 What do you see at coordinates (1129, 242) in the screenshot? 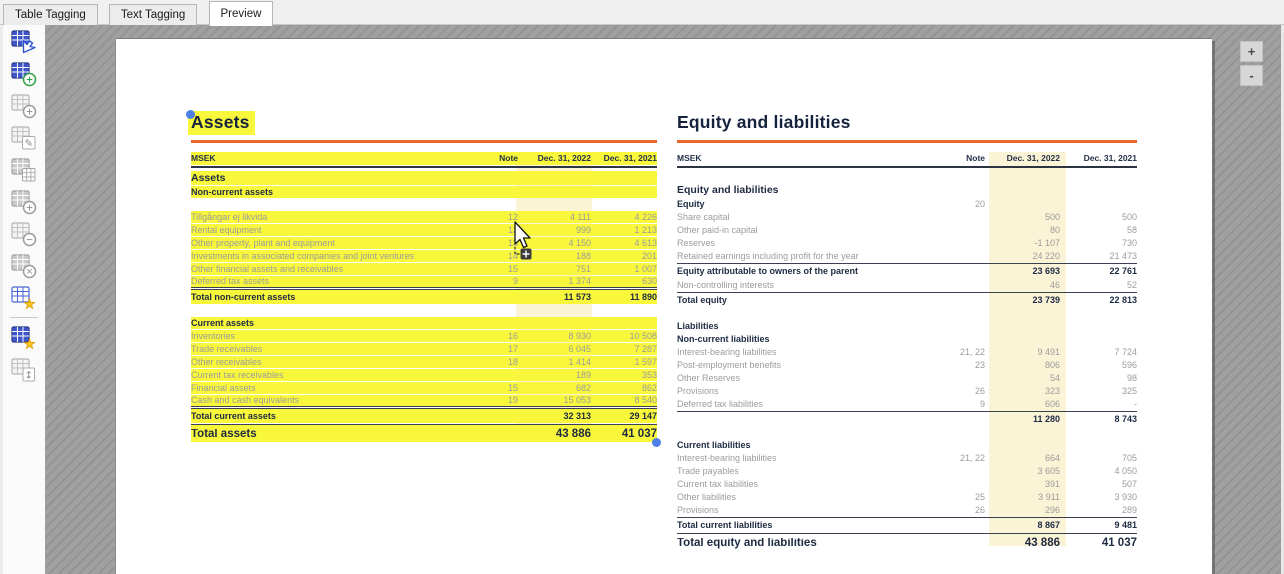
I see `cell-v2021: 730` at bounding box center [1129, 242].